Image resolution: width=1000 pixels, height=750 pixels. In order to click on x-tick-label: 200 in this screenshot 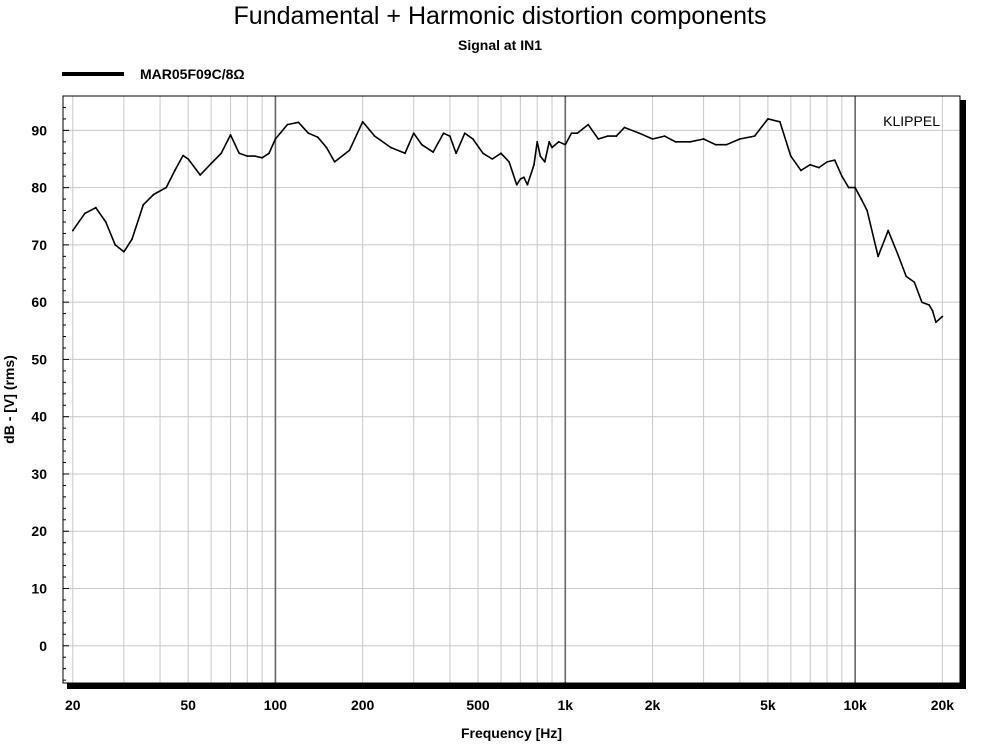, I will do `click(363, 705)`.